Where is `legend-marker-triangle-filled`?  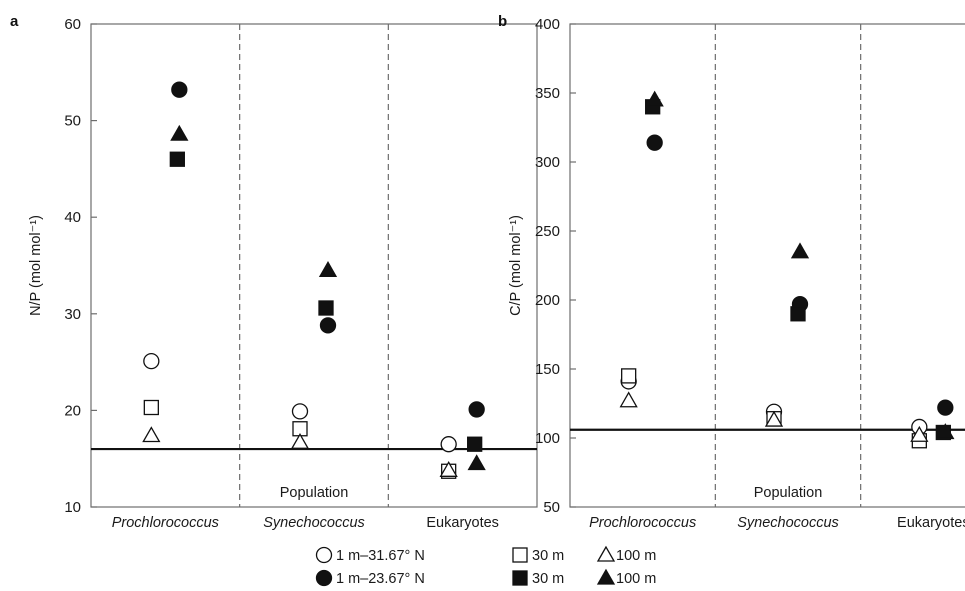
legend-marker-triangle-filled is located at coordinates (606, 576).